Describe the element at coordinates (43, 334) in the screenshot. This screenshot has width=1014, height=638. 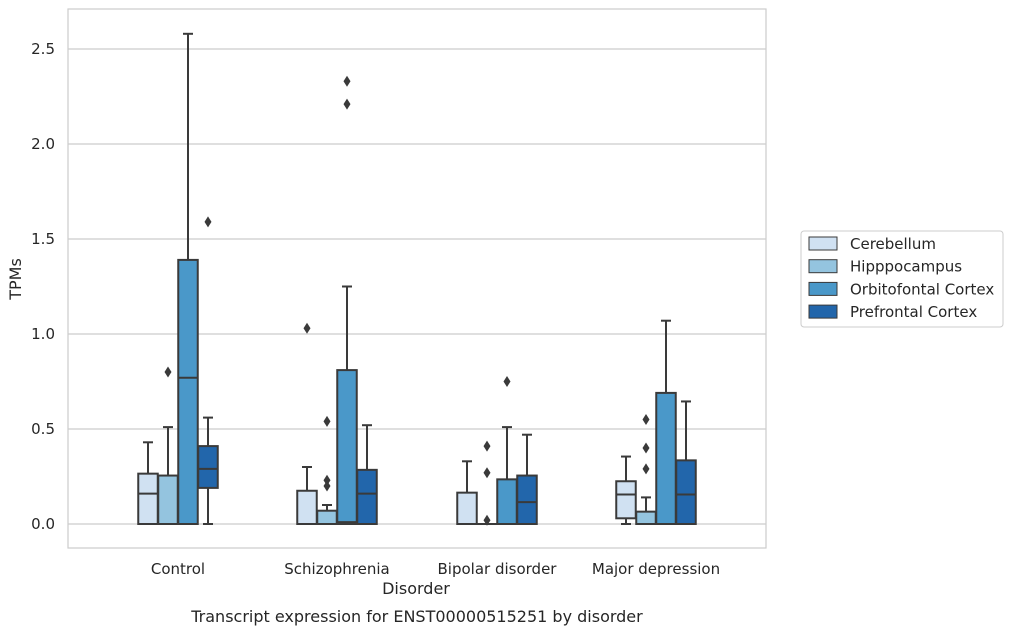
I see `y-tick-label: 1.0` at that location.